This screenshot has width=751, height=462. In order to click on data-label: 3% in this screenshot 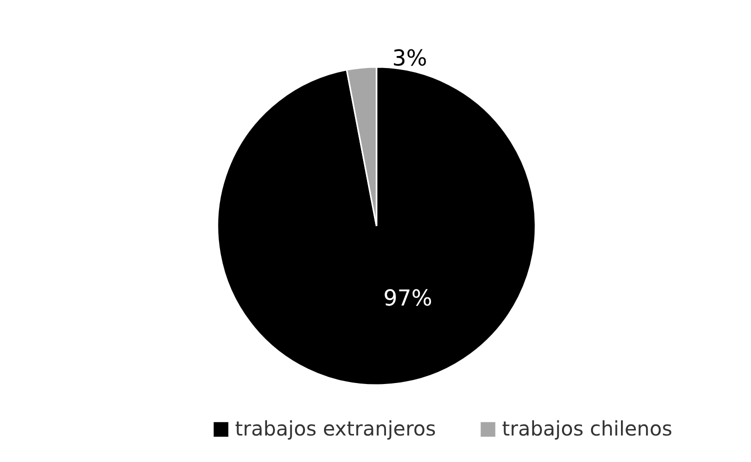, I will do `click(410, 59)`.